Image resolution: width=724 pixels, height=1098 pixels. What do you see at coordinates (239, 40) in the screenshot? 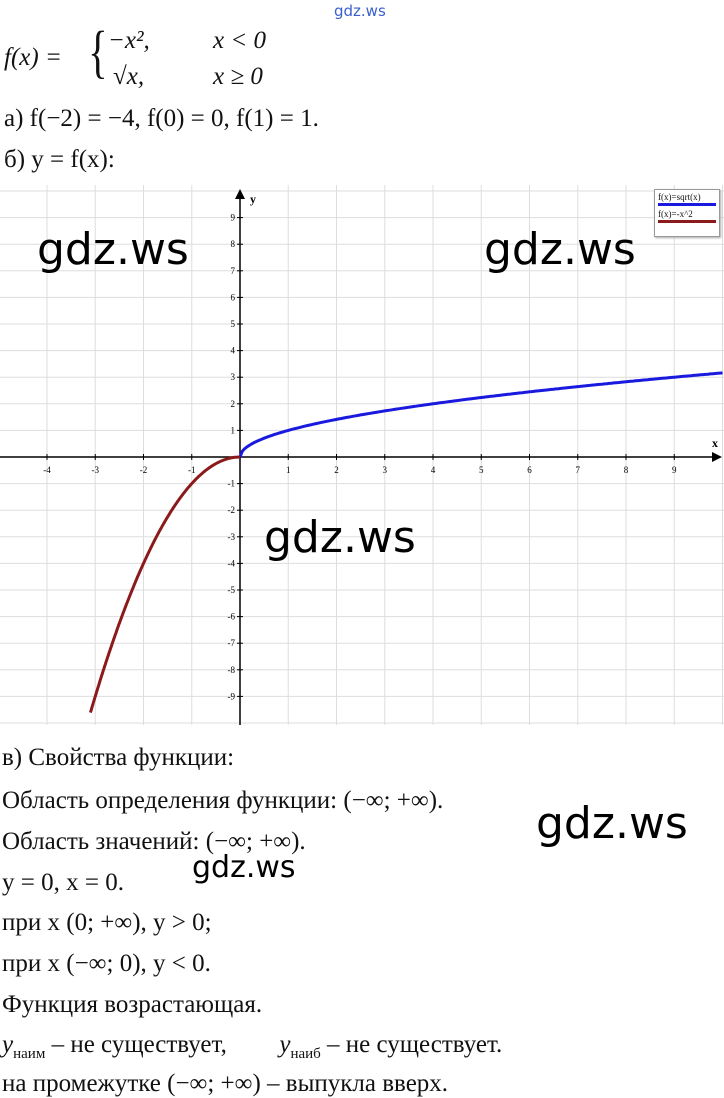
I see `case1-cond: x < 0` at bounding box center [239, 40].